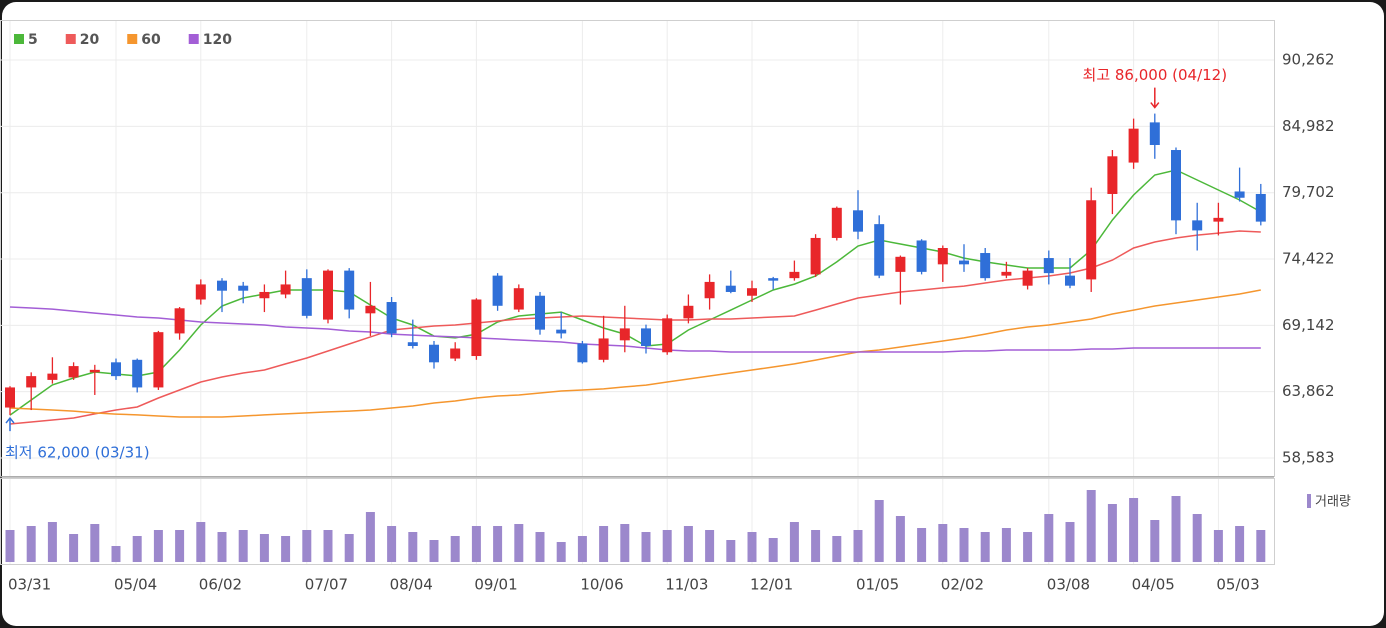 The width and height of the screenshot is (1386, 628). I want to click on x-tick-label: 06/02, so click(220, 585).